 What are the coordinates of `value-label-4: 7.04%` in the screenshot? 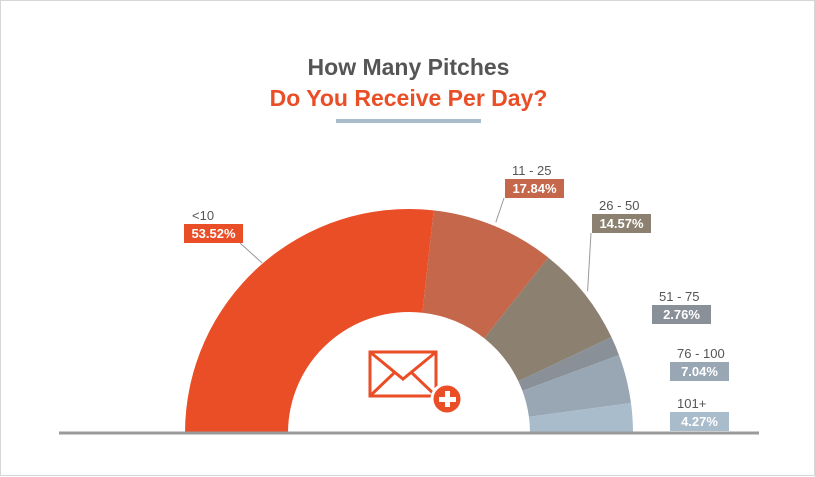 It's located at (699, 371).